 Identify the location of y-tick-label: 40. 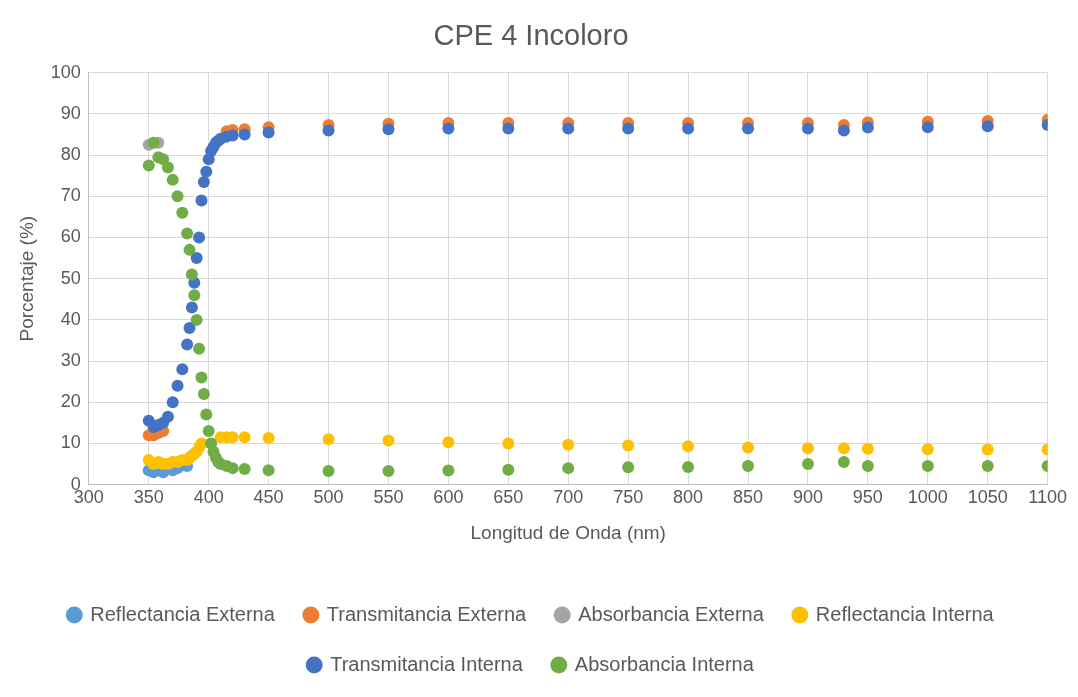
(70, 318).